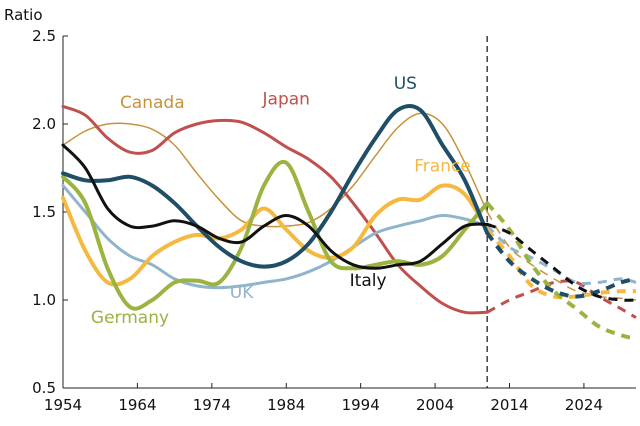 The image size is (640, 426). What do you see at coordinates (152, 103) in the screenshot?
I see `series-label-canada: Canada` at bounding box center [152, 103].